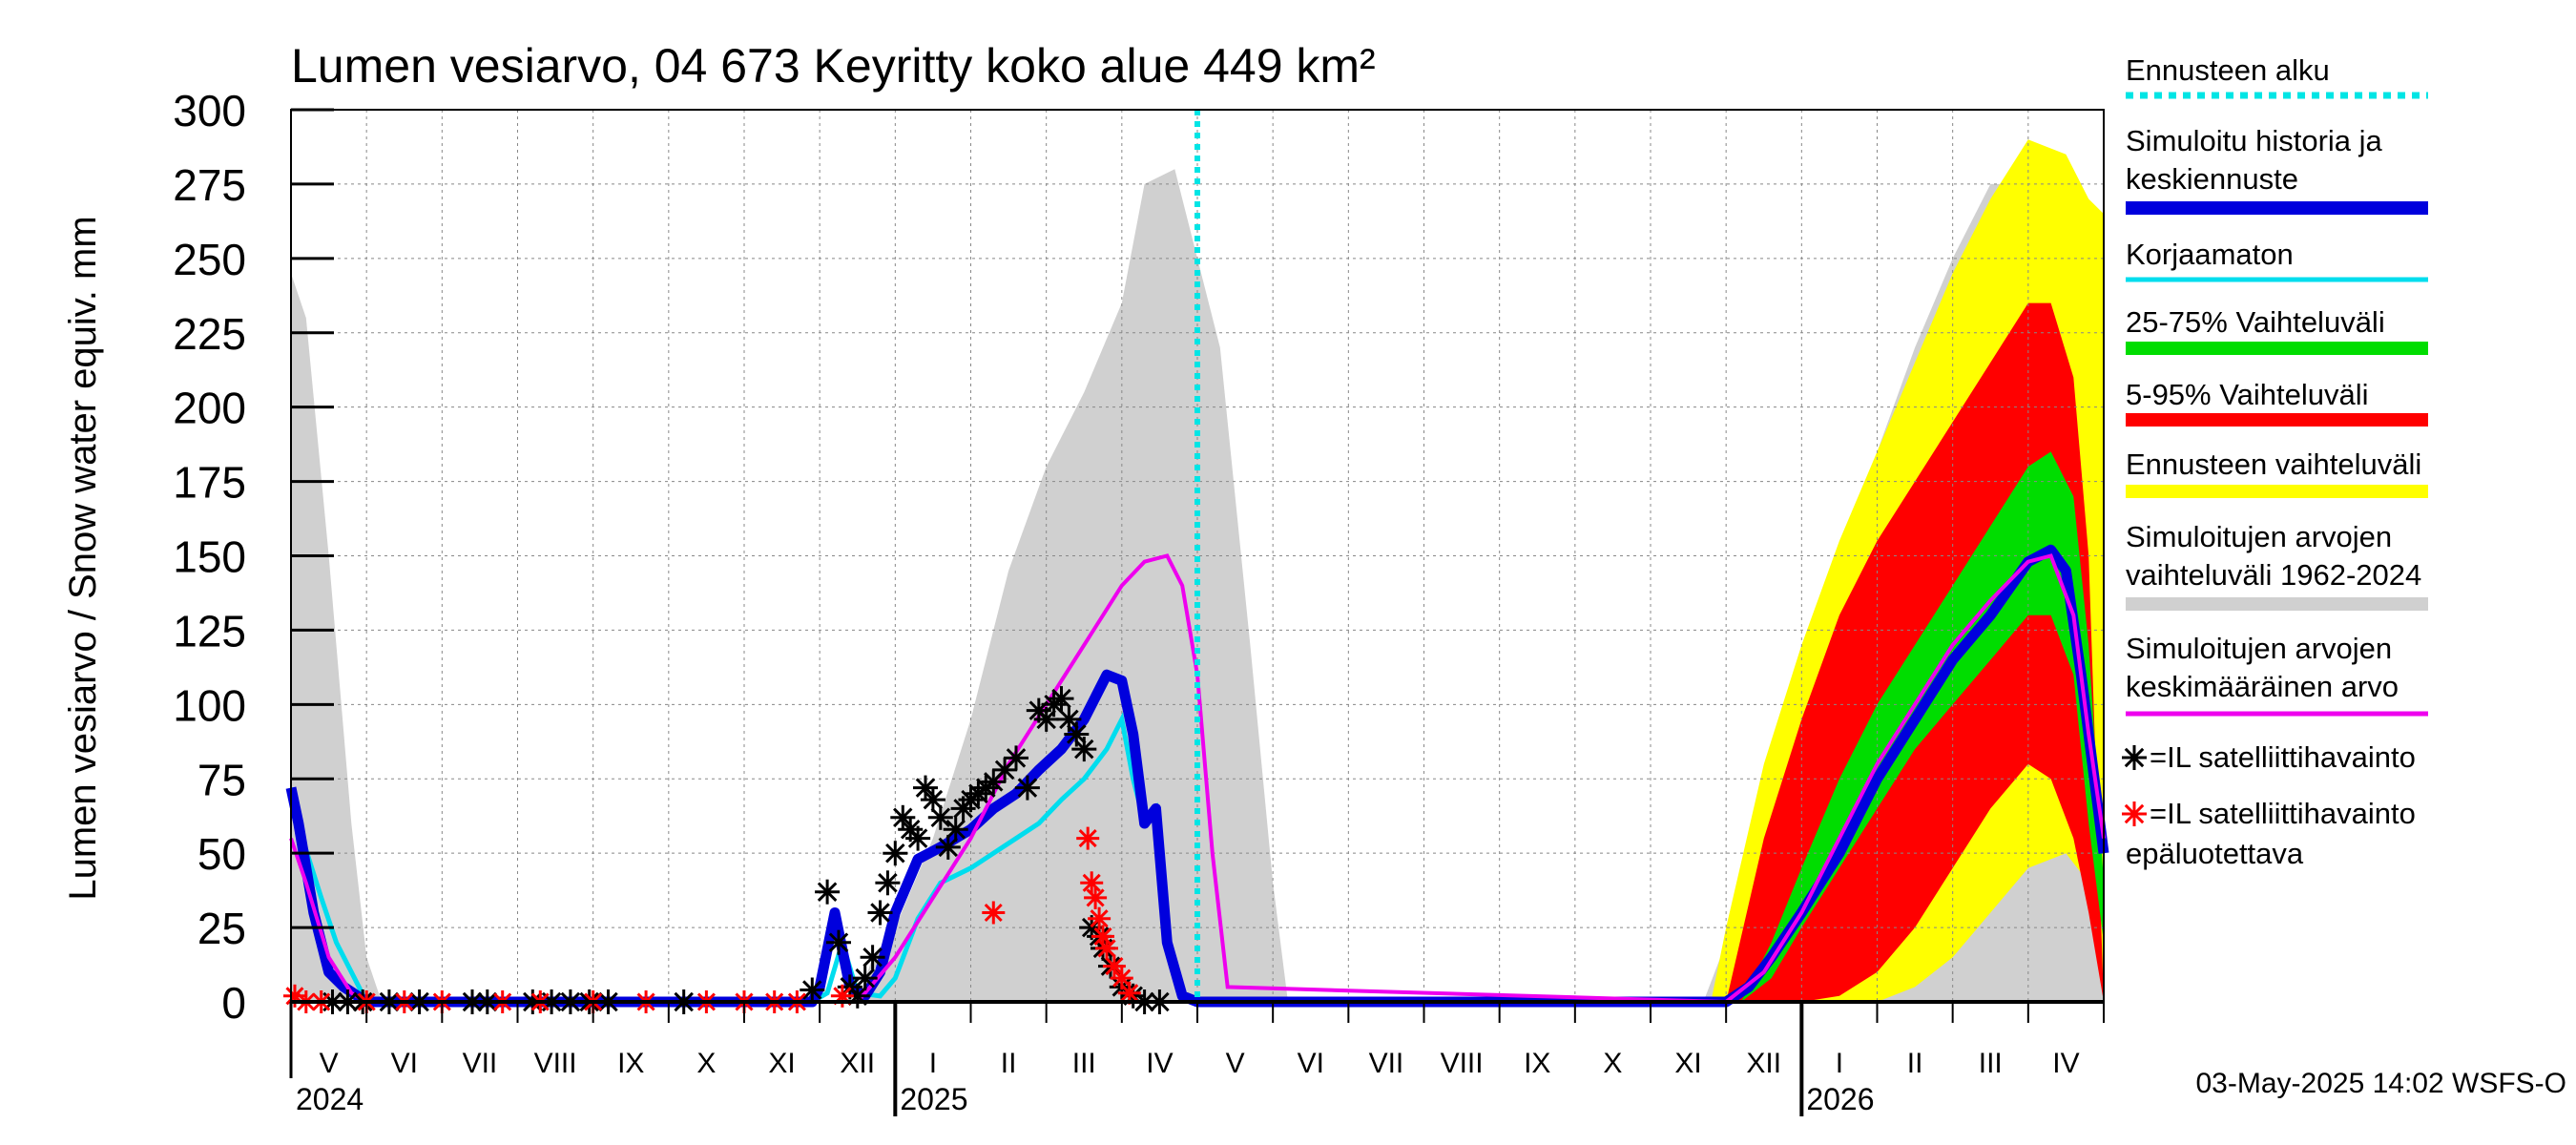  I want to click on legend-label: Simuloitu historia ja, so click(2254, 140).